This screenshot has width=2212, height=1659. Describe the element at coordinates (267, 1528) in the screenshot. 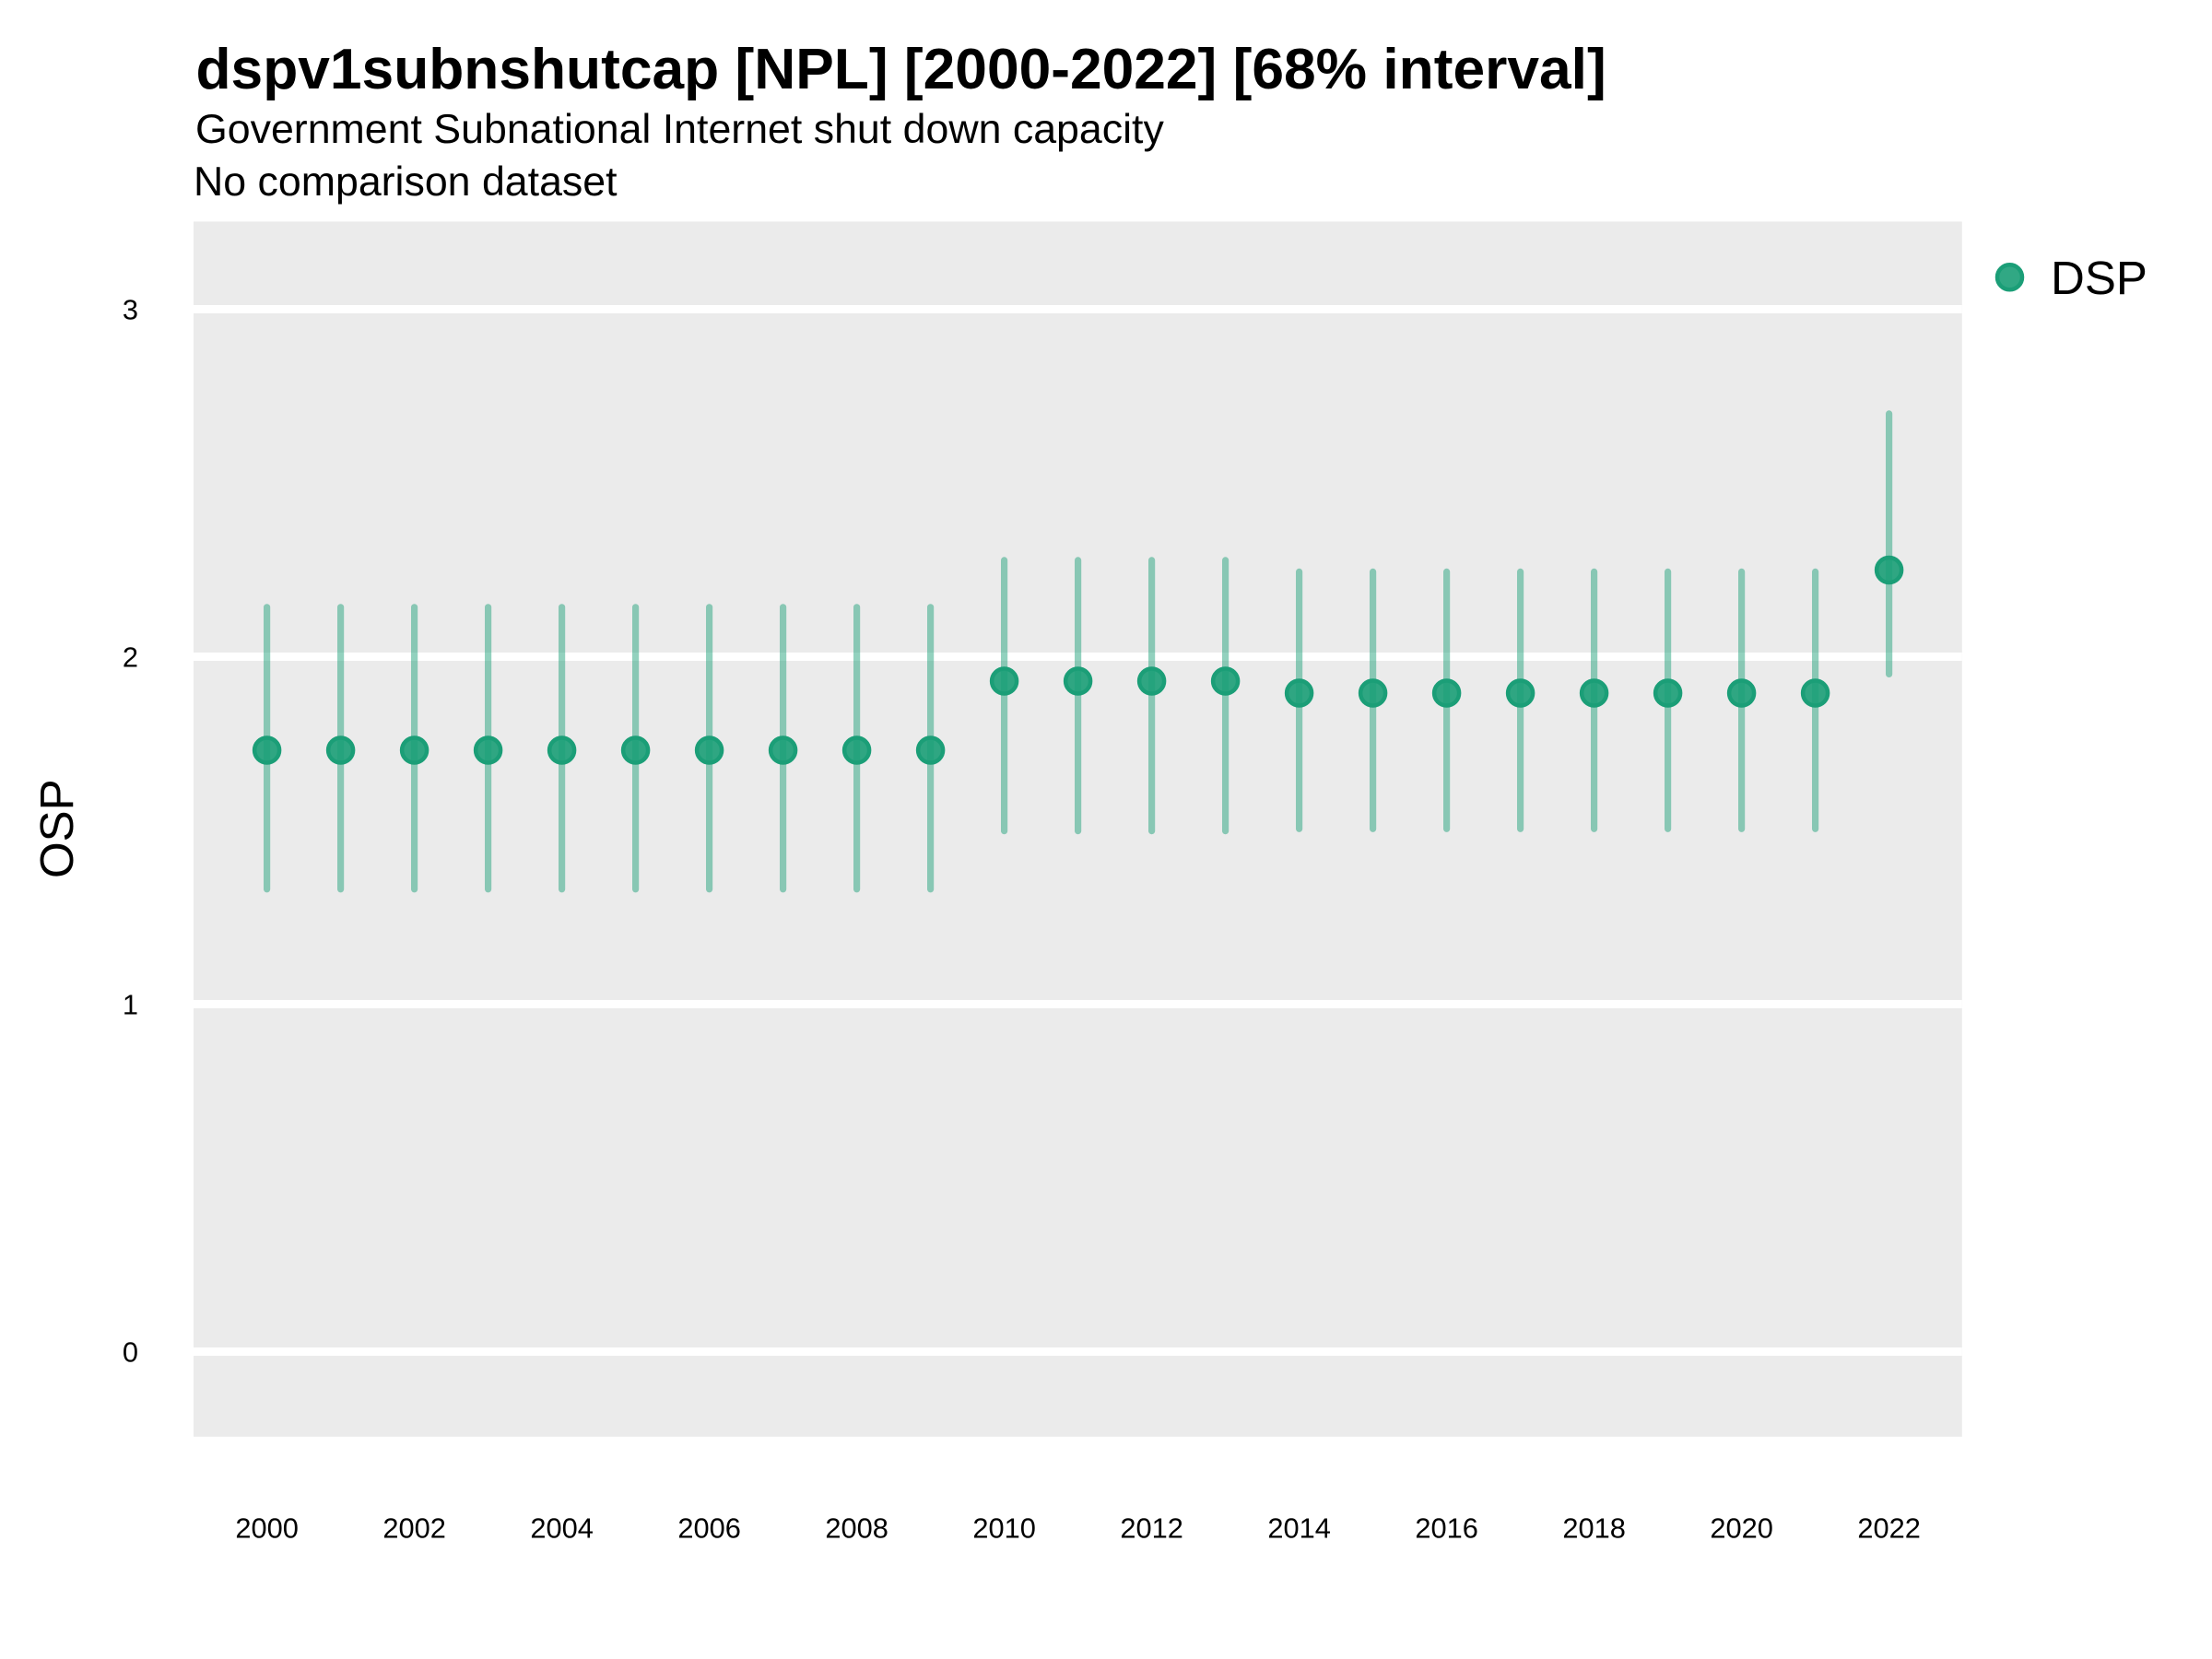

I see `svg-text: 2000` at that location.